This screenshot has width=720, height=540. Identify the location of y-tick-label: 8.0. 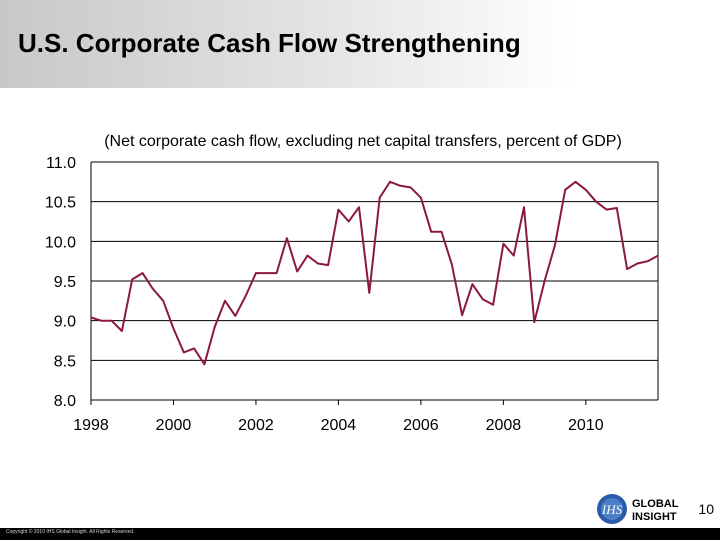
(65, 401).